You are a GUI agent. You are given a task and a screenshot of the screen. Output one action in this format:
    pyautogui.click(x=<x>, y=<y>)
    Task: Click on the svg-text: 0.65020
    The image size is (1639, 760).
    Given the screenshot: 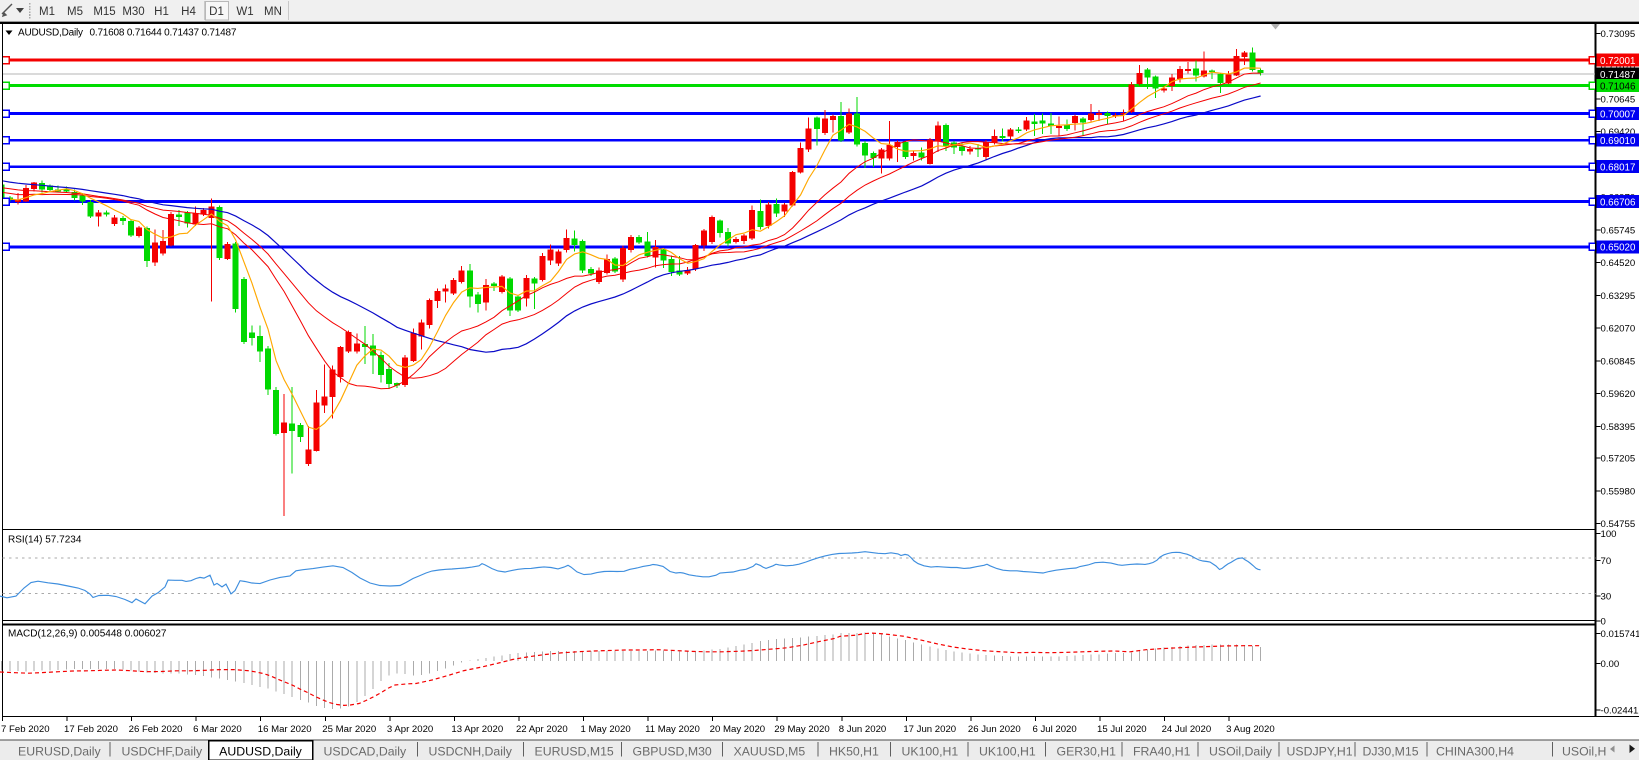 What is the action you would take?
    pyautogui.click(x=1618, y=248)
    